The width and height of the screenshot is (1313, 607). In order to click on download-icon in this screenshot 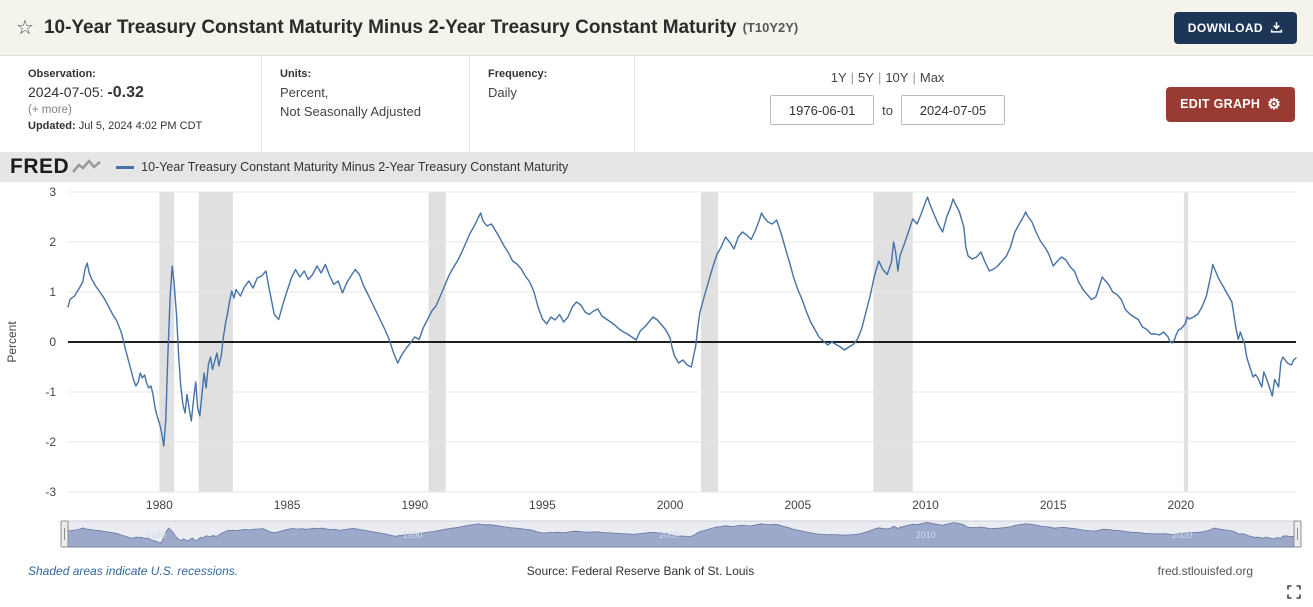, I will do `click(1276, 27)`.